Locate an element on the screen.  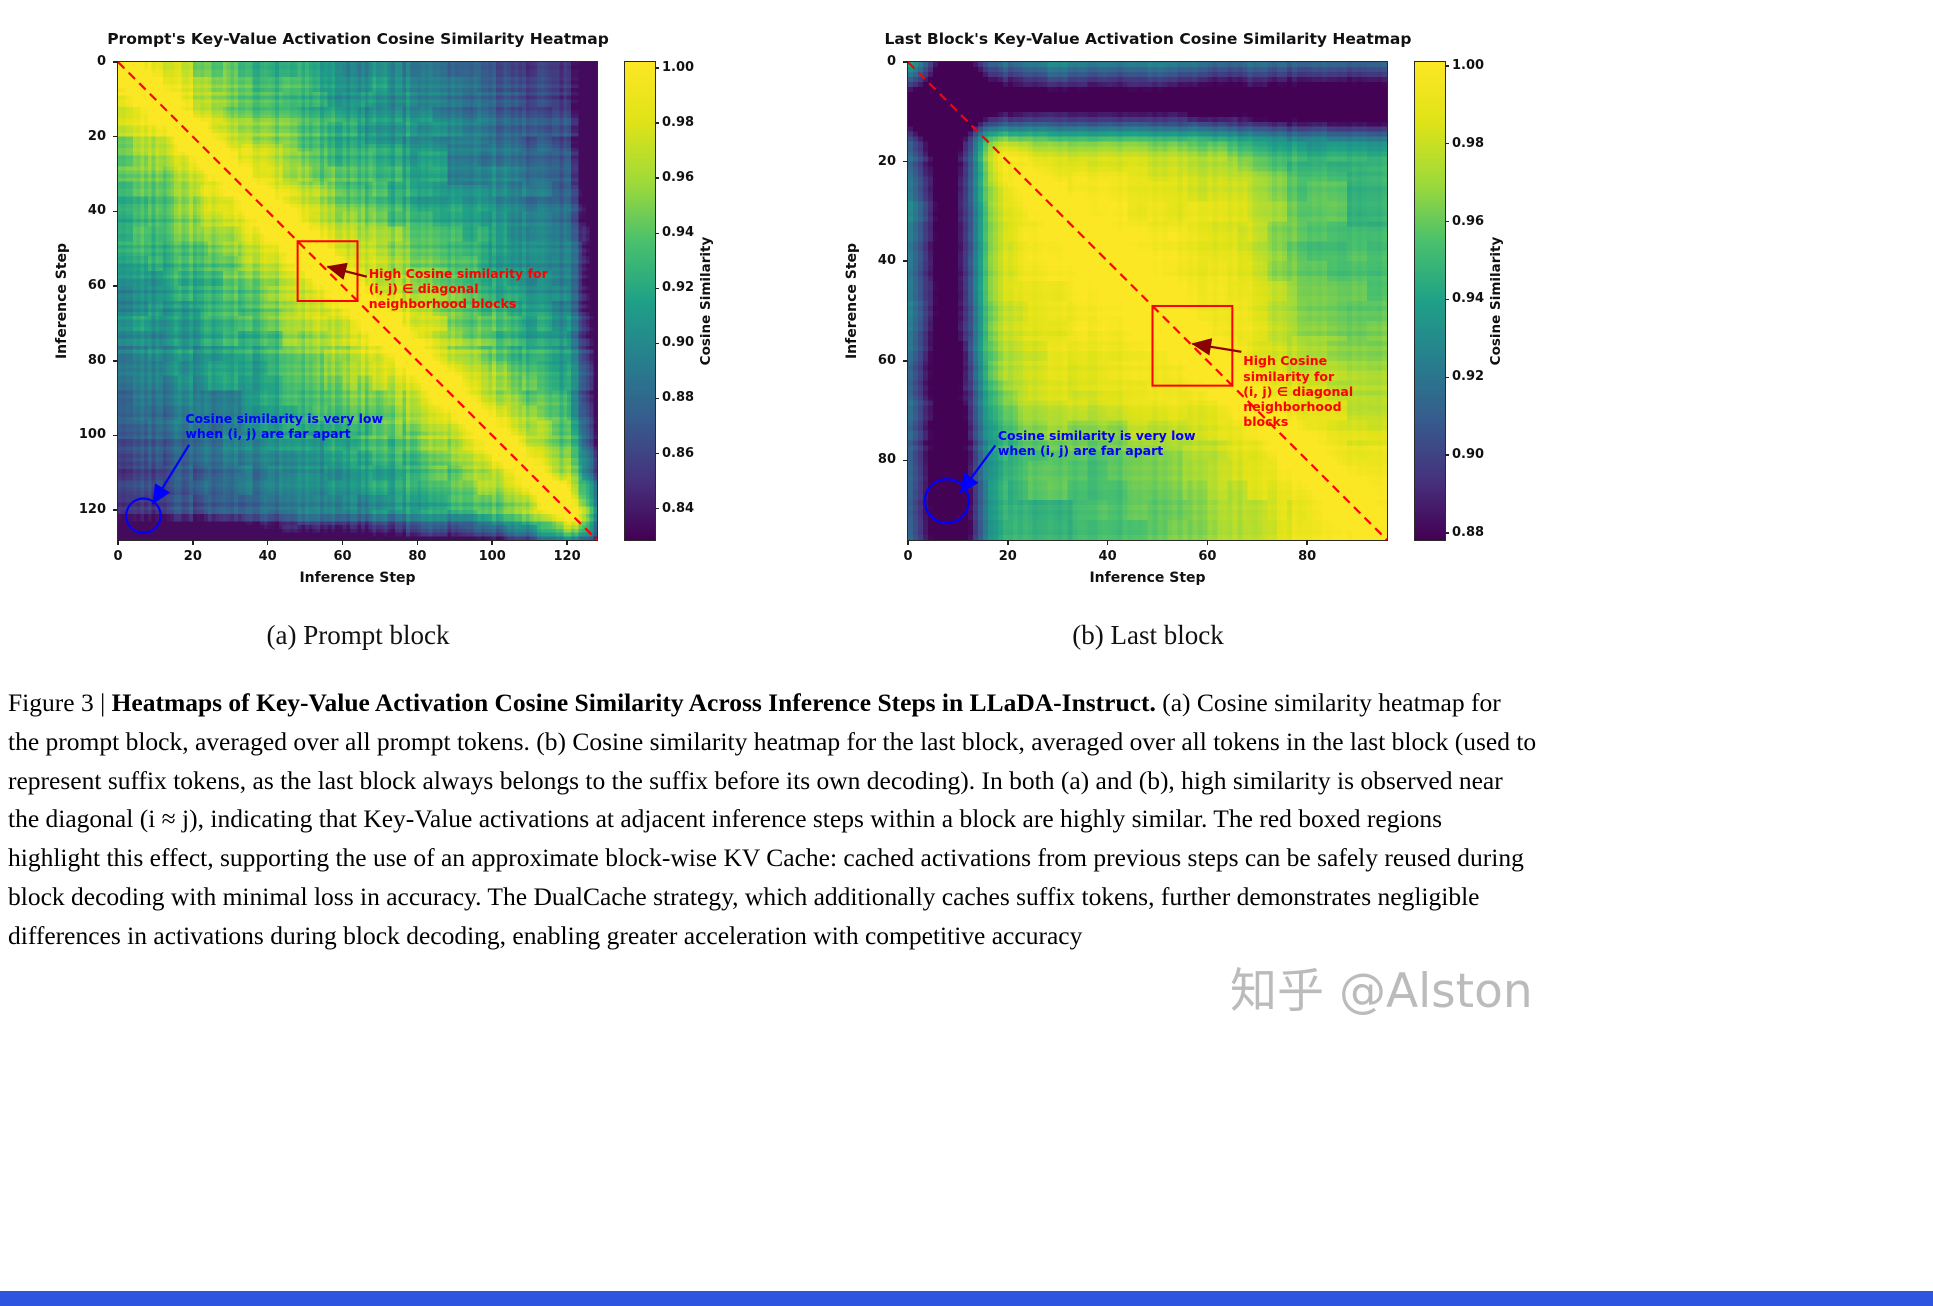
diagonal-reference-line is located at coordinates (1147, 301).